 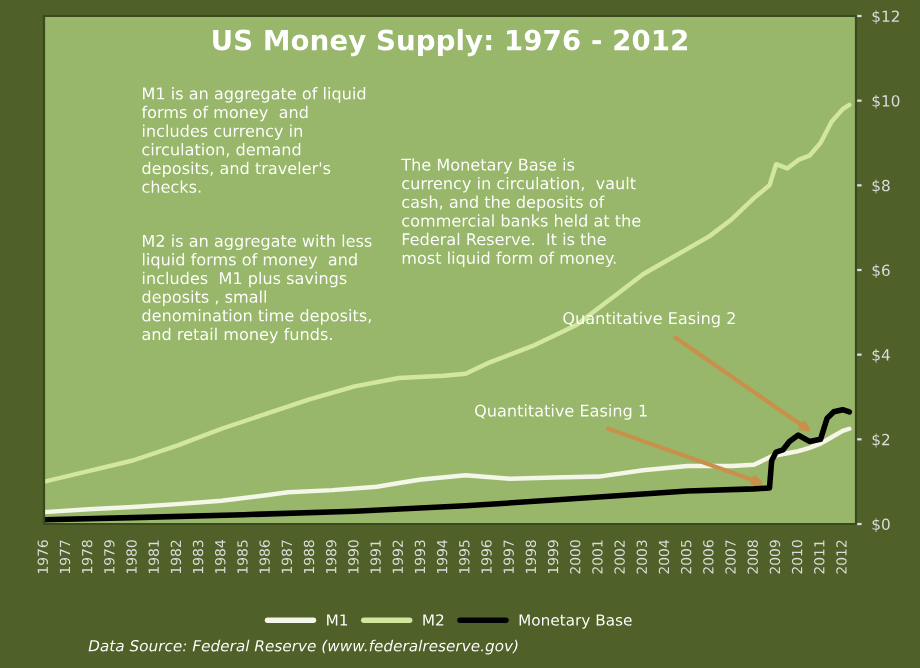 What do you see at coordinates (649, 319) in the screenshot?
I see `annotation: Quantitative Easing 2` at bounding box center [649, 319].